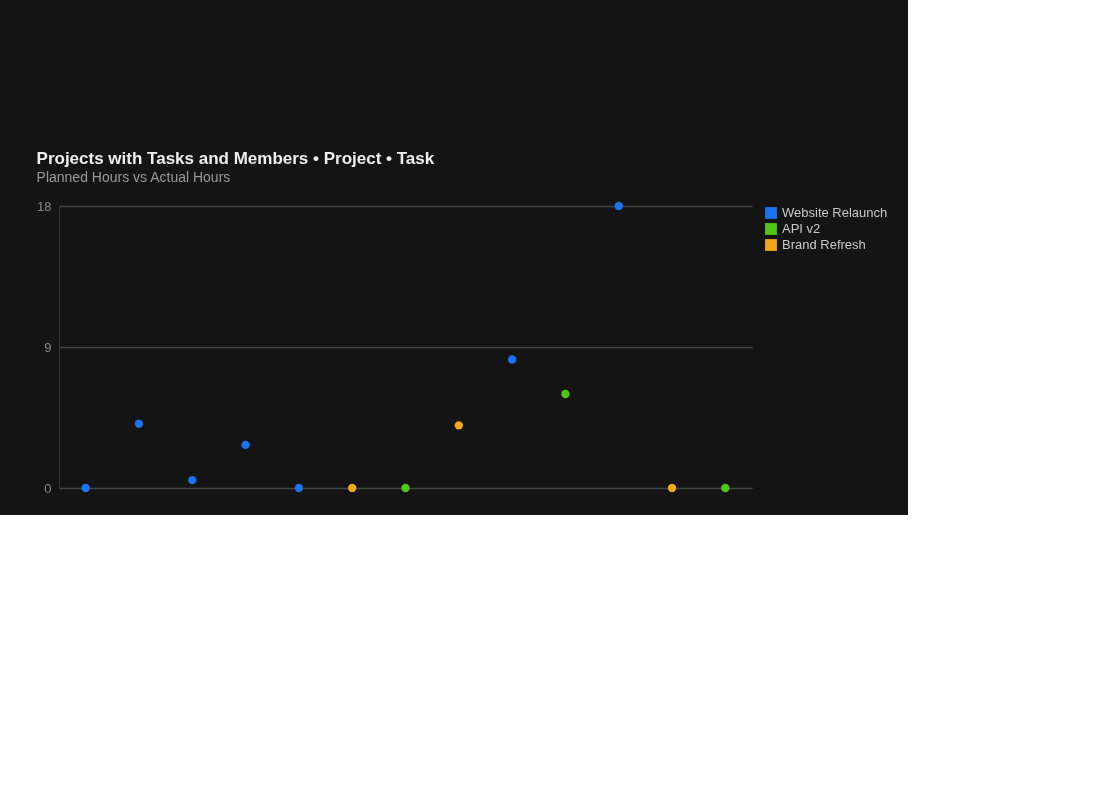  What do you see at coordinates (44, 206) in the screenshot?
I see `y-tick-label: 18` at bounding box center [44, 206].